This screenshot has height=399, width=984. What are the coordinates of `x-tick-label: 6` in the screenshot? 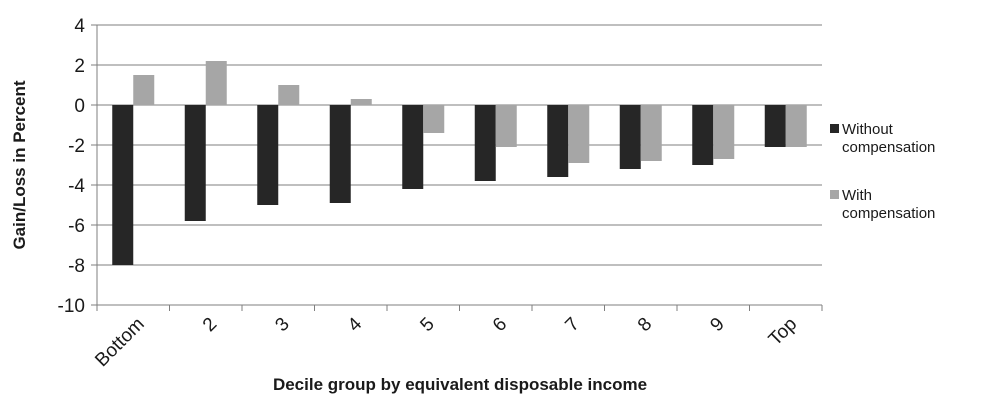 It's located at (500, 325).